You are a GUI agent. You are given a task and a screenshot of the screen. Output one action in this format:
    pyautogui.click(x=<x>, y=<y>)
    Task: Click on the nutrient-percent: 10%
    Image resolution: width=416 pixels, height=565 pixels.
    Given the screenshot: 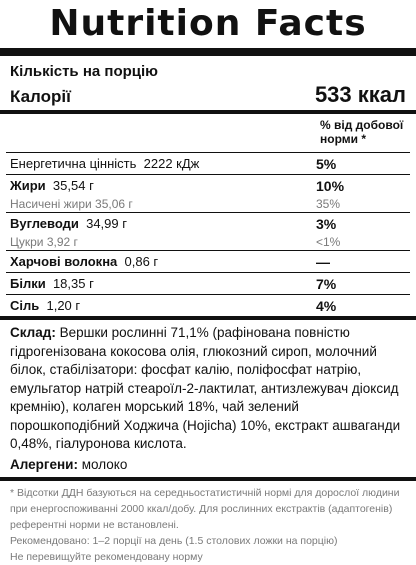 What is the action you would take?
    pyautogui.click(x=330, y=185)
    